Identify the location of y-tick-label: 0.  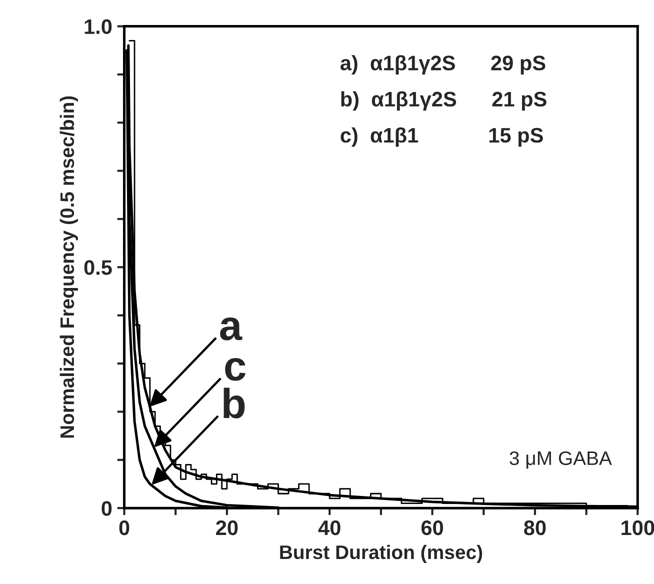
(107, 508).